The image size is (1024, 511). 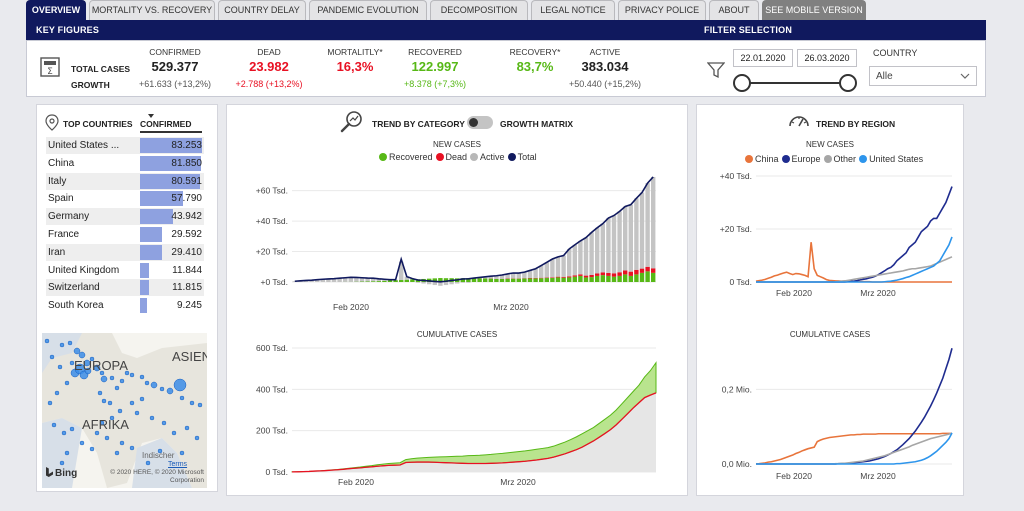 What do you see at coordinates (662, 10) in the screenshot?
I see `tab-privacy-police: PRIVACY POLICE` at bounding box center [662, 10].